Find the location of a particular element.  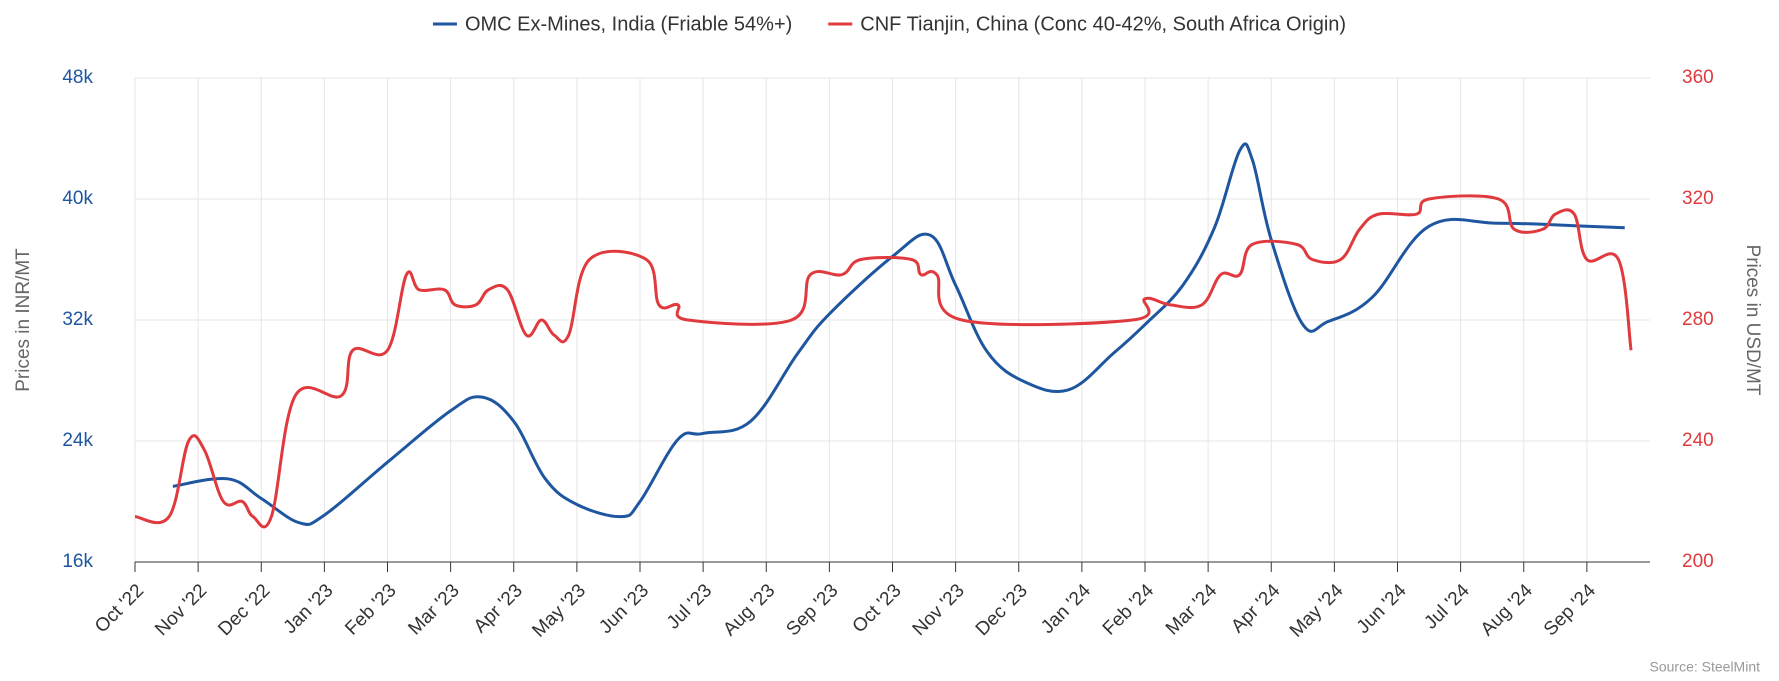

y-tick-label: 24k is located at coordinates (77, 440).